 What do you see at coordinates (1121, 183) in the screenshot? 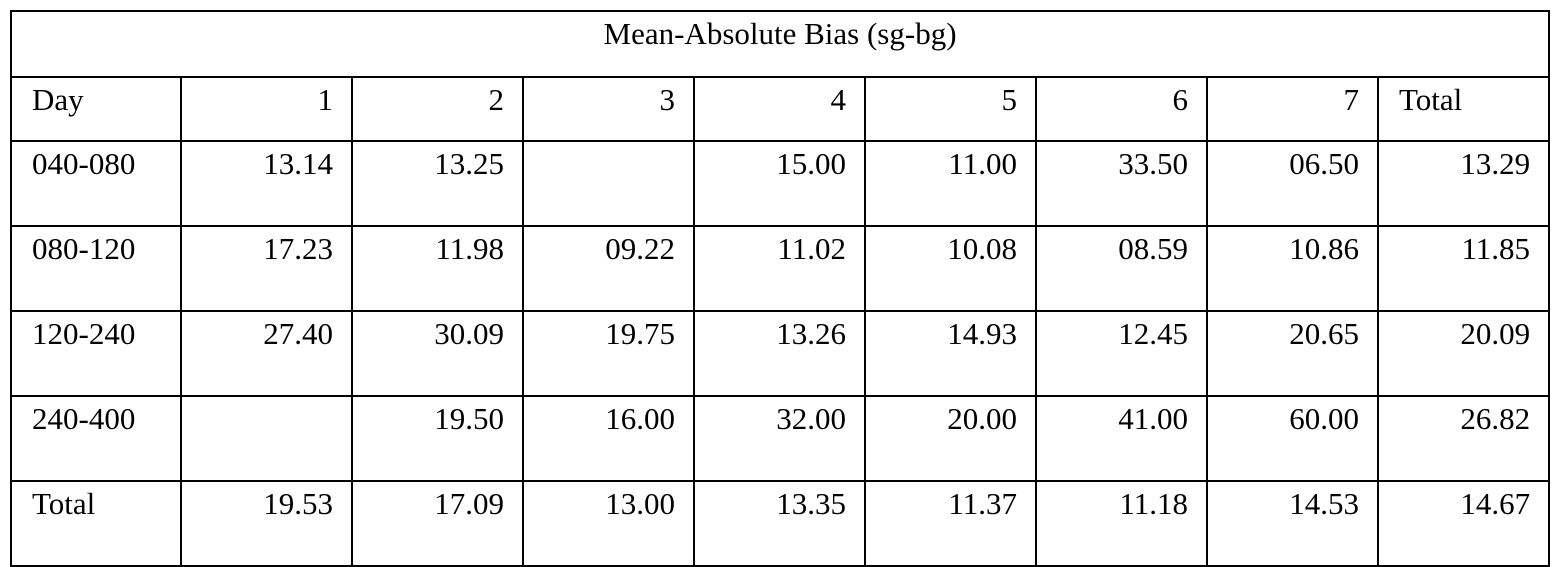
I see `table-cell: 33.50` at bounding box center [1121, 183].